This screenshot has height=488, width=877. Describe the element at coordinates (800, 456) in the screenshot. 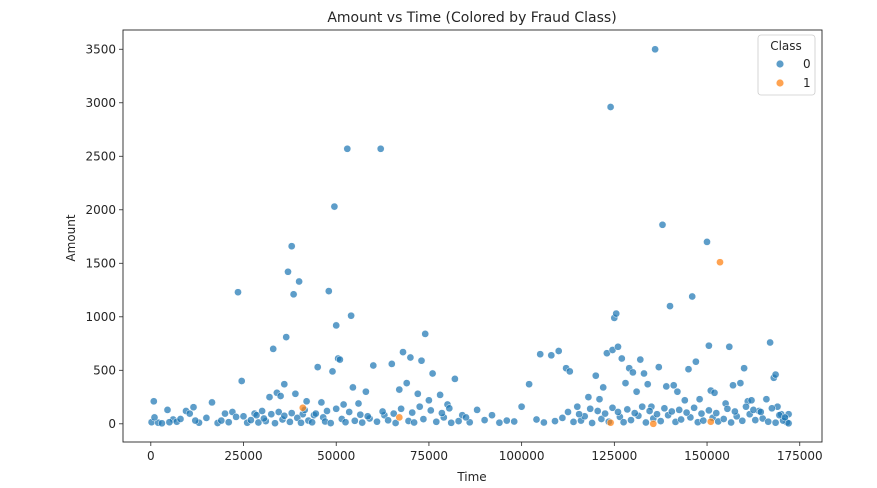

I see `x-tick-label: 175000` at that location.